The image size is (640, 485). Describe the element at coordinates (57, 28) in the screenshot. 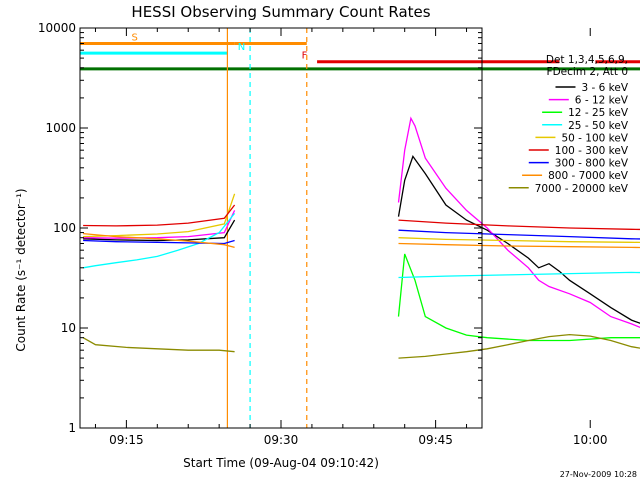

I see `y-tick-label: 10000` at that location.